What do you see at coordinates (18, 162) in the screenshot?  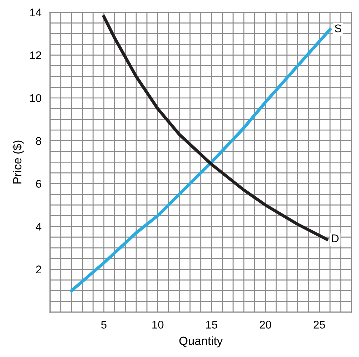 I see `y-axis-title: Price ($)` at bounding box center [18, 162].